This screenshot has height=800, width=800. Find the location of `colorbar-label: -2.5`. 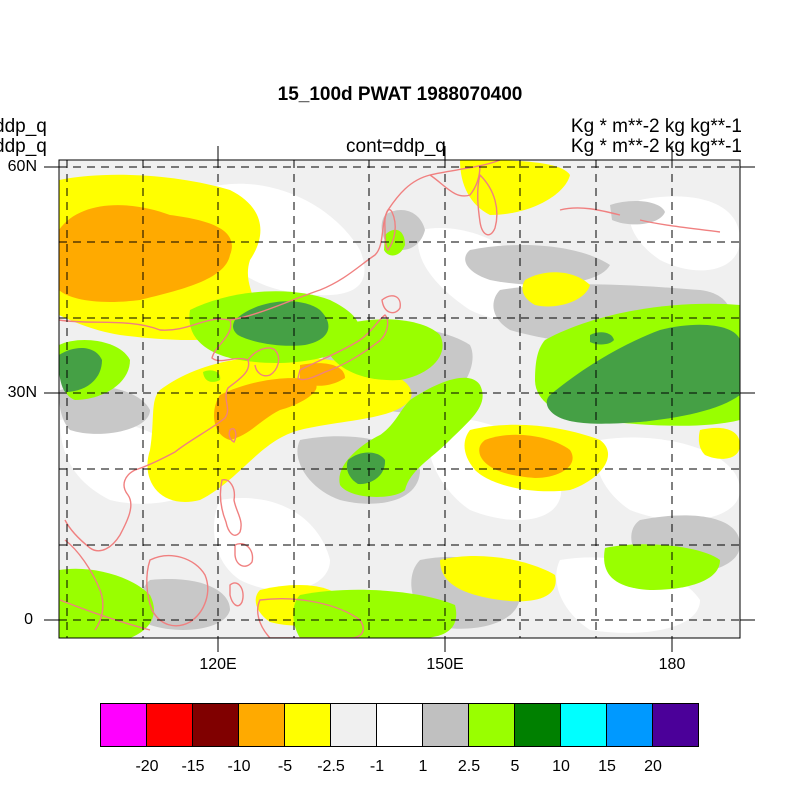

colorbar-label: -2.5 is located at coordinates (331, 766).